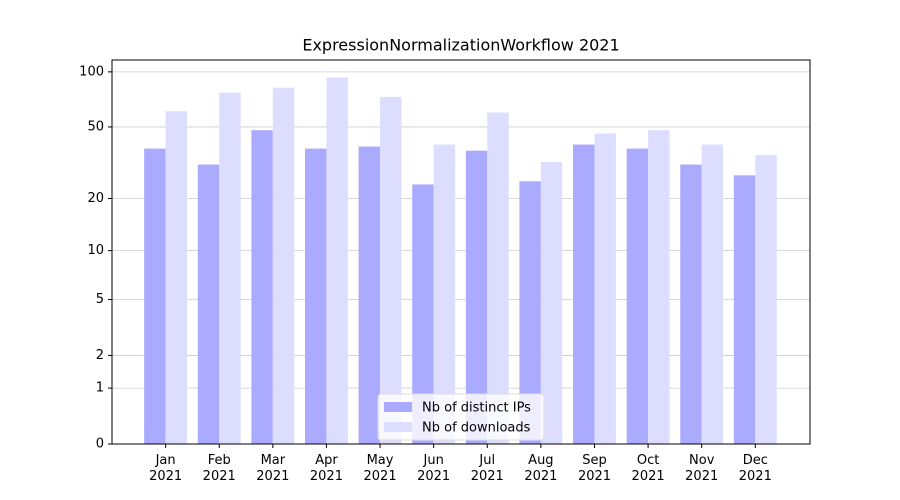 Image resolution: width=900 pixels, height=500 pixels. Describe the element at coordinates (434, 468) in the screenshot. I see `x-tick-label: Jun 2021` at that location.